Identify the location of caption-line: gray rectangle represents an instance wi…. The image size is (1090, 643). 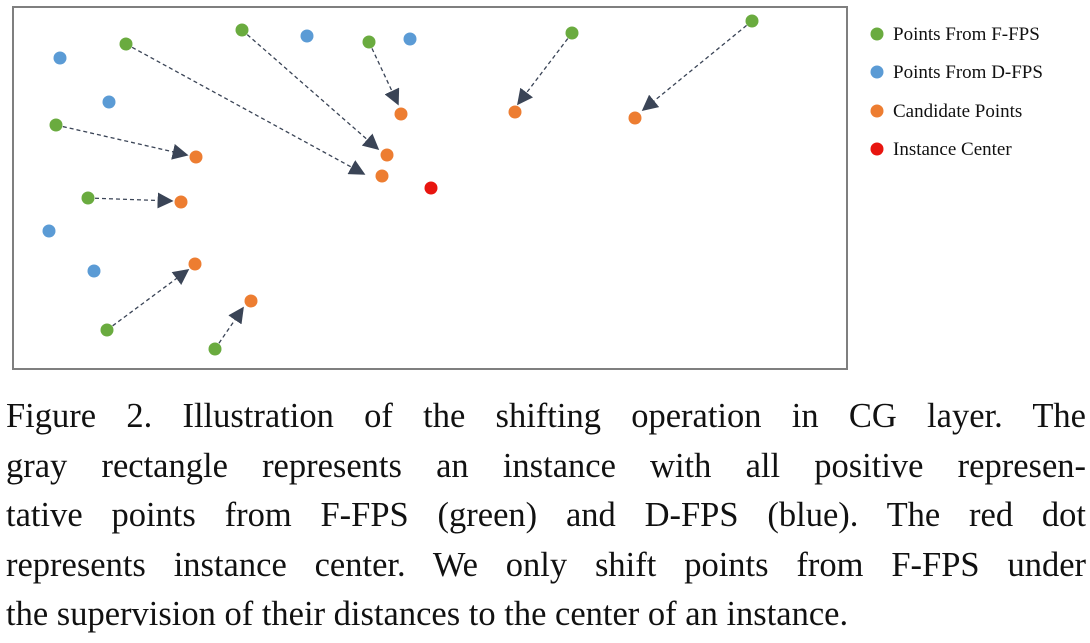
(546, 465).